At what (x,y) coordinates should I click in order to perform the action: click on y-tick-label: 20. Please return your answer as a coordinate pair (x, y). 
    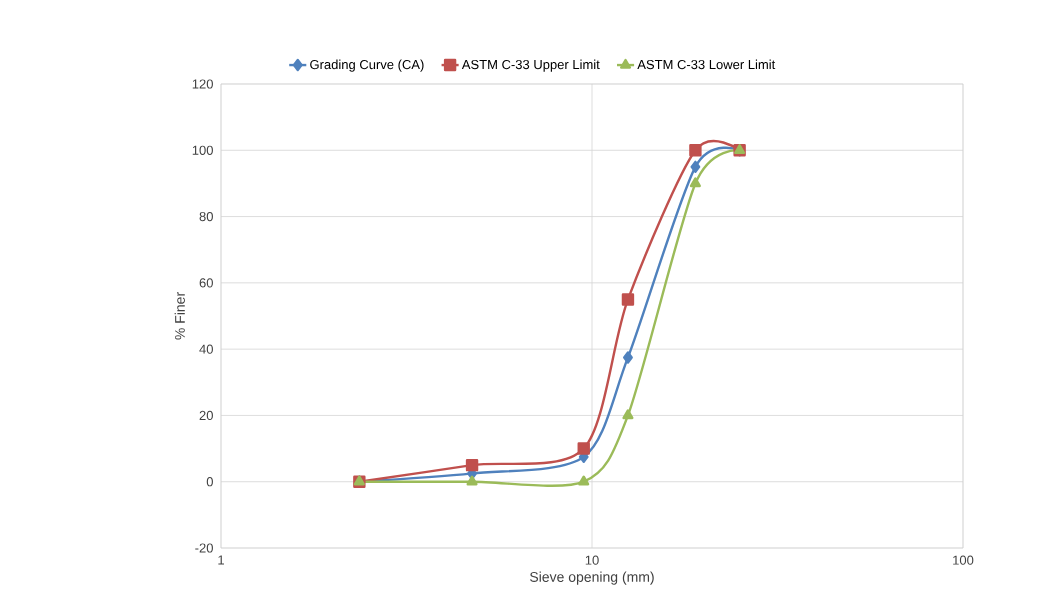
    Looking at the image, I should click on (206, 415).